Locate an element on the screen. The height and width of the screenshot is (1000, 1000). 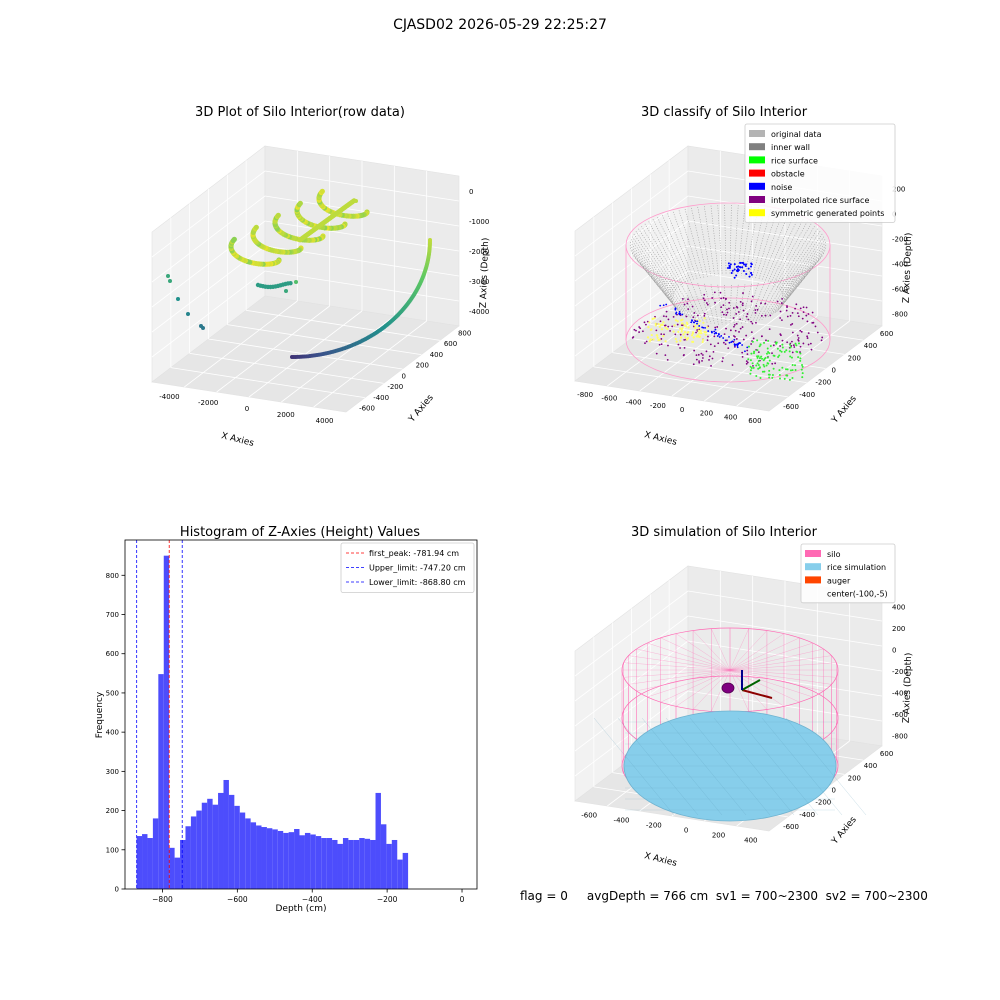
x-tick-label: 200 is located at coordinates (718, 836).